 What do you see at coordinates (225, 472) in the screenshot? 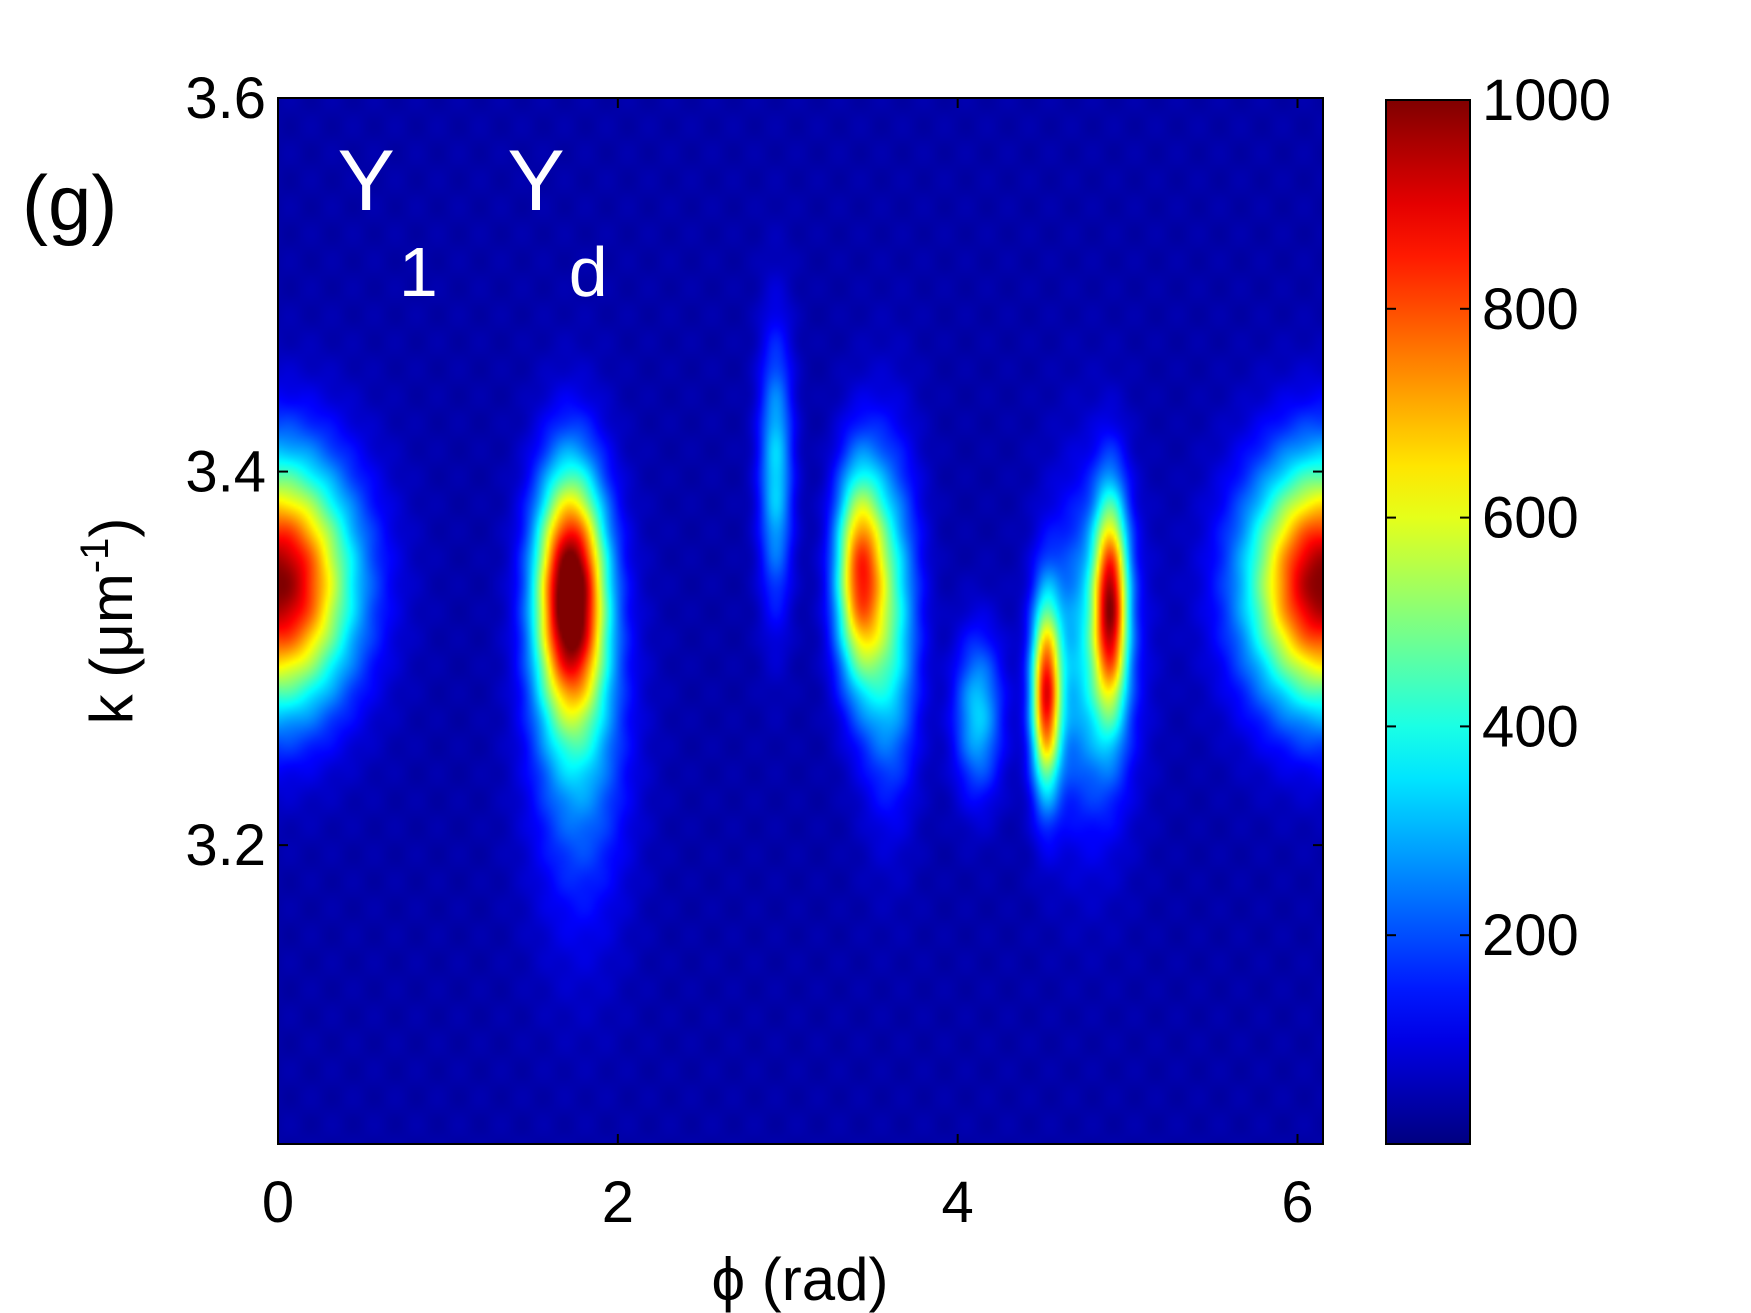
I see `y-tick-label: 3.4` at bounding box center [225, 472].